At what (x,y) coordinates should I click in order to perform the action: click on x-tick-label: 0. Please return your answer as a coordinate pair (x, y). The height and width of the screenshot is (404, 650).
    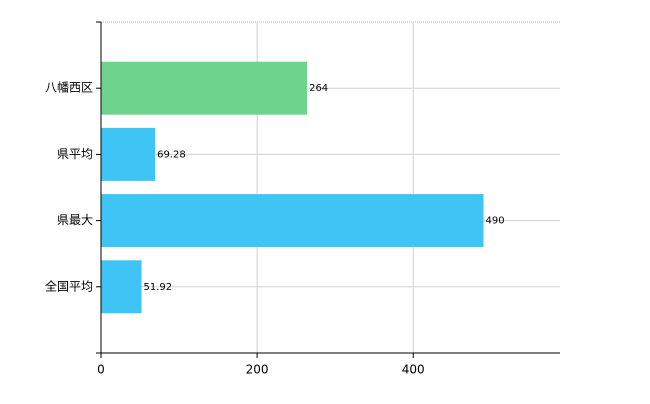
    Looking at the image, I should click on (101, 370).